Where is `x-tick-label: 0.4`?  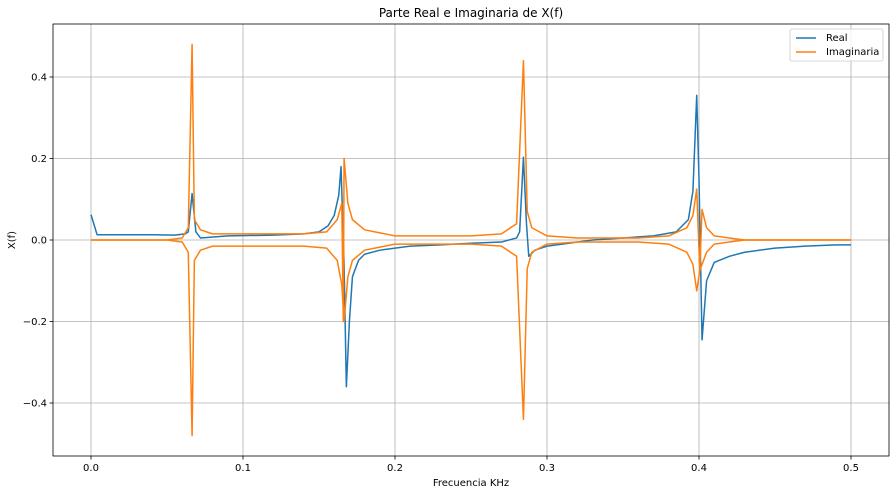
x-tick-label: 0.4 is located at coordinates (699, 468).